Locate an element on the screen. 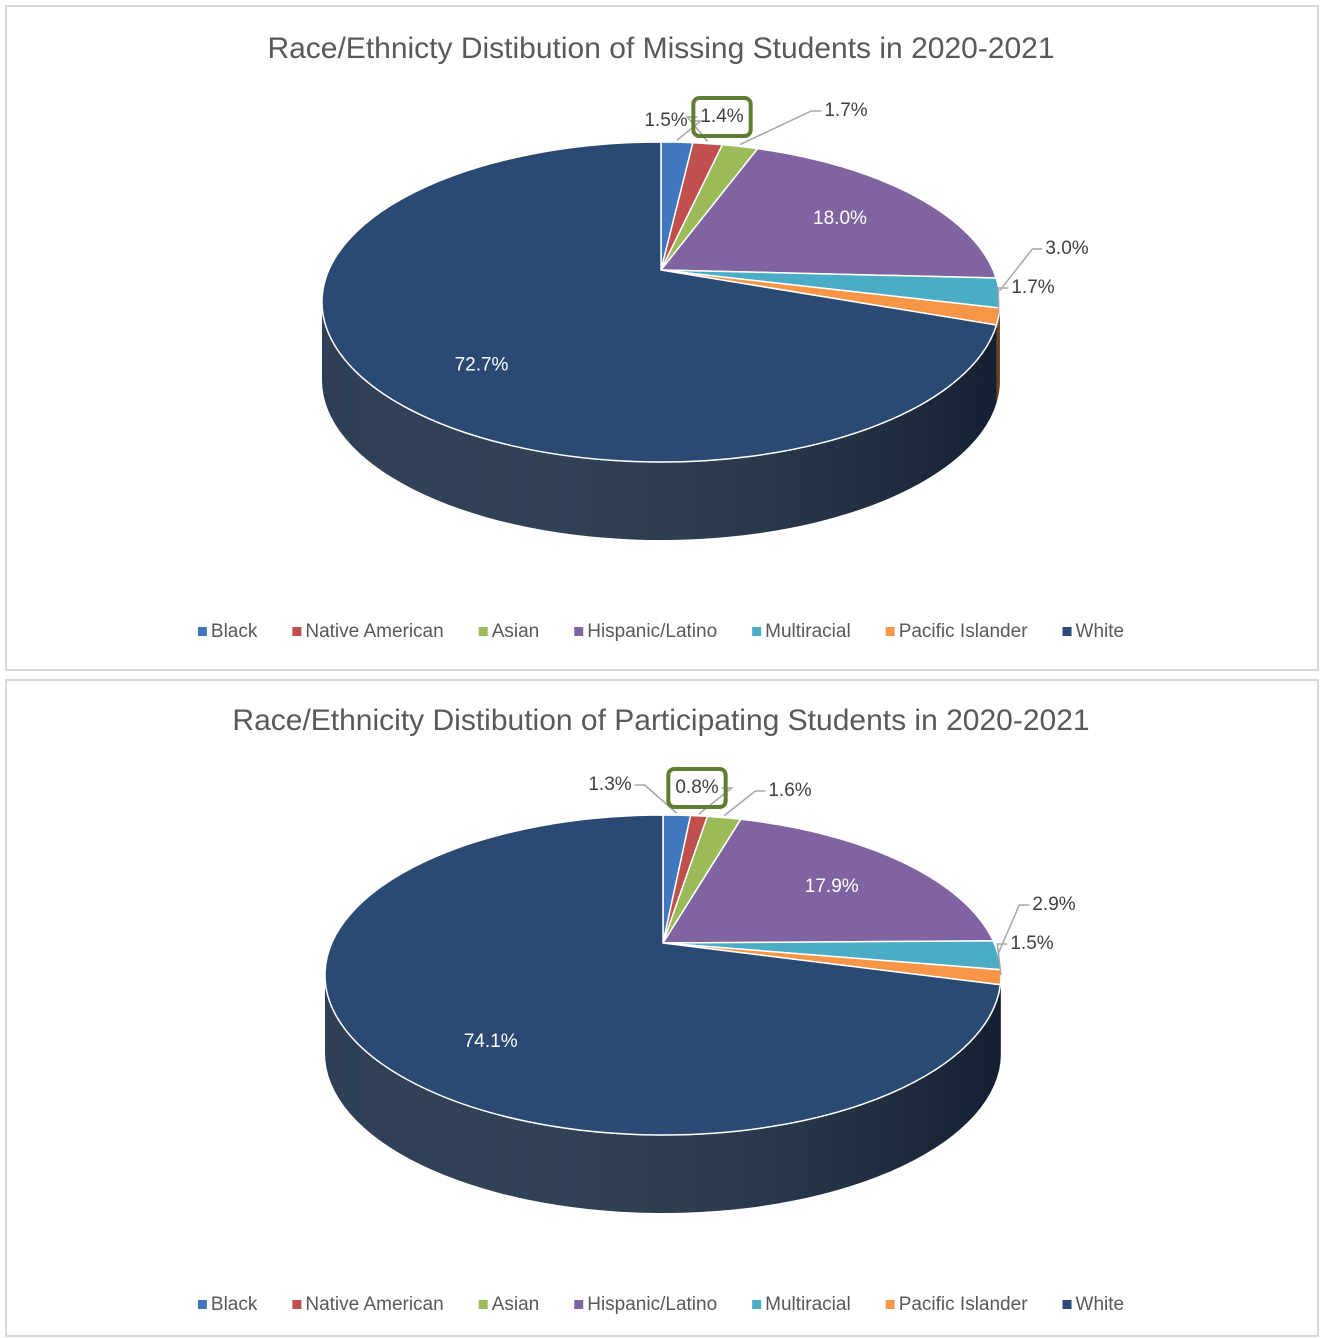  data-label: 17.9% is located at coordinates (832, 886).